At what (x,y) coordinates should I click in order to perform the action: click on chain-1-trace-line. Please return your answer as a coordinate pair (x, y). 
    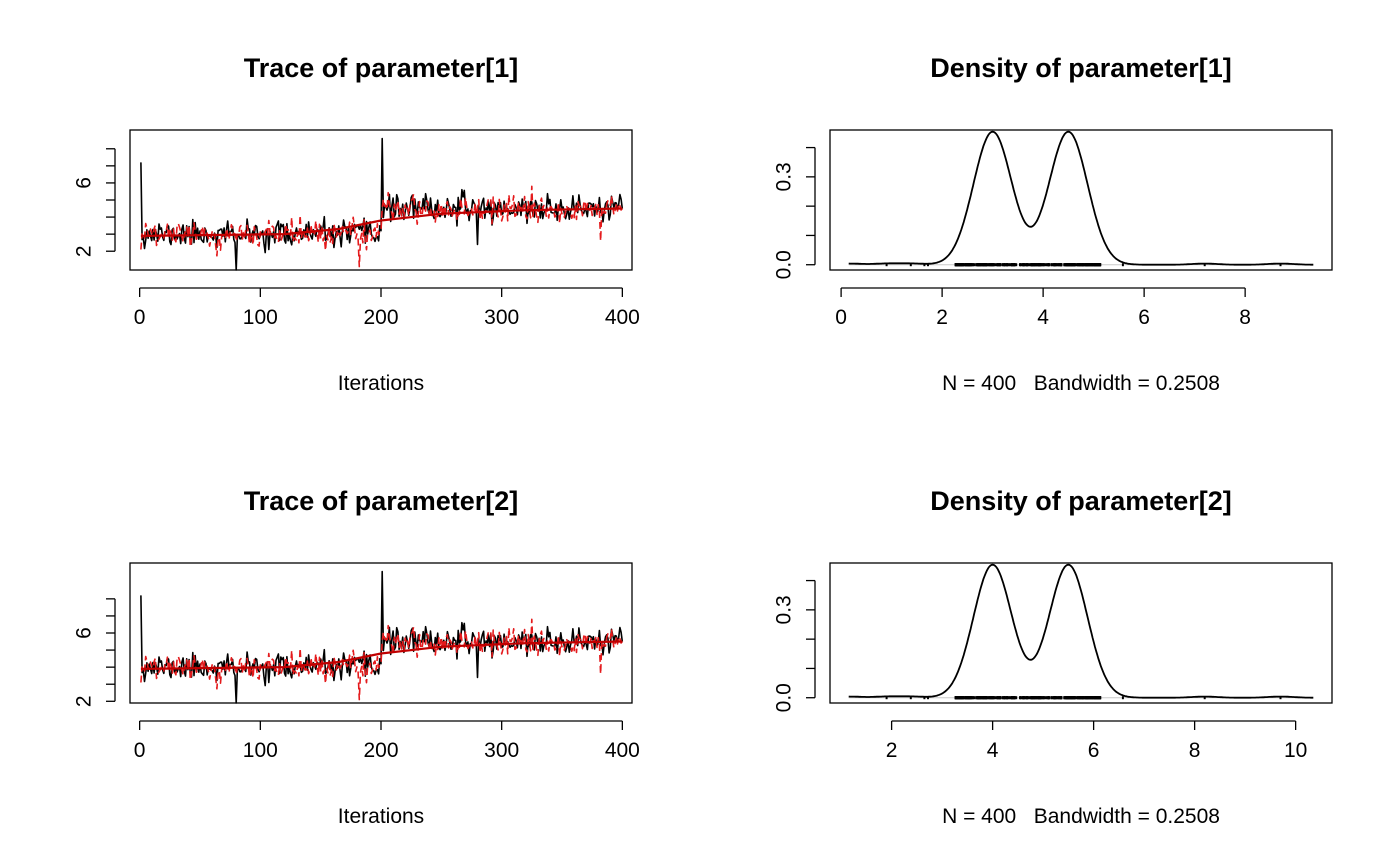
    Looking at the image, I should click on (382, 204).